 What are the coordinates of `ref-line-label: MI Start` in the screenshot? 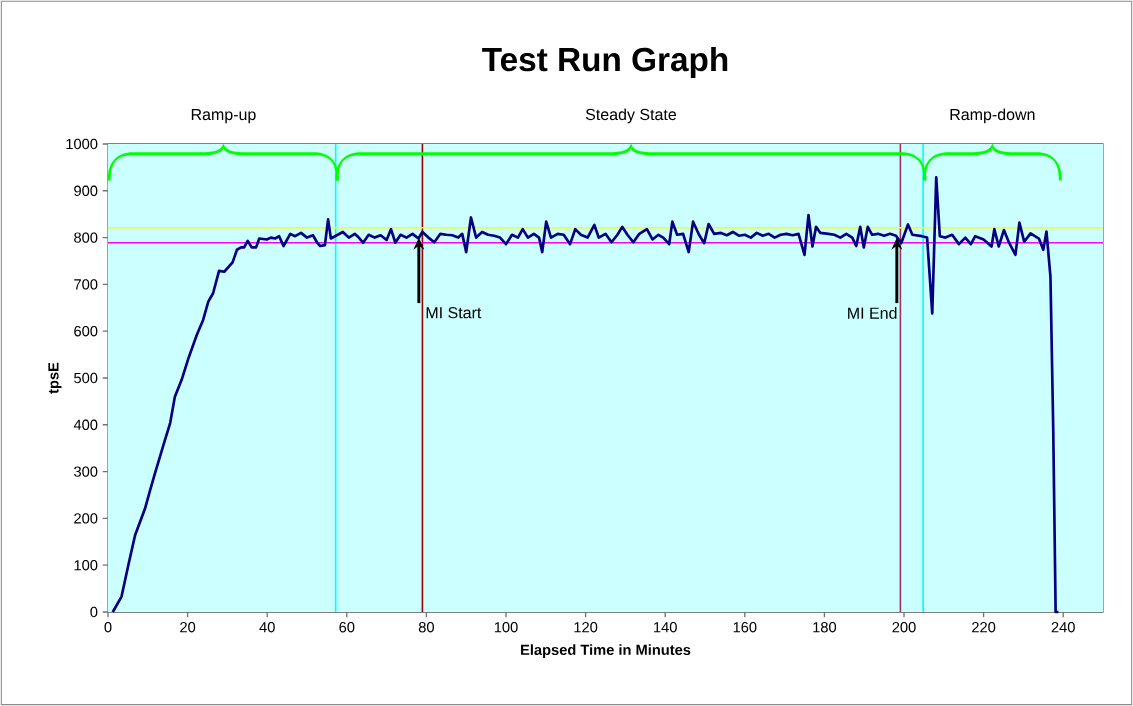 It's located at (454, 313).